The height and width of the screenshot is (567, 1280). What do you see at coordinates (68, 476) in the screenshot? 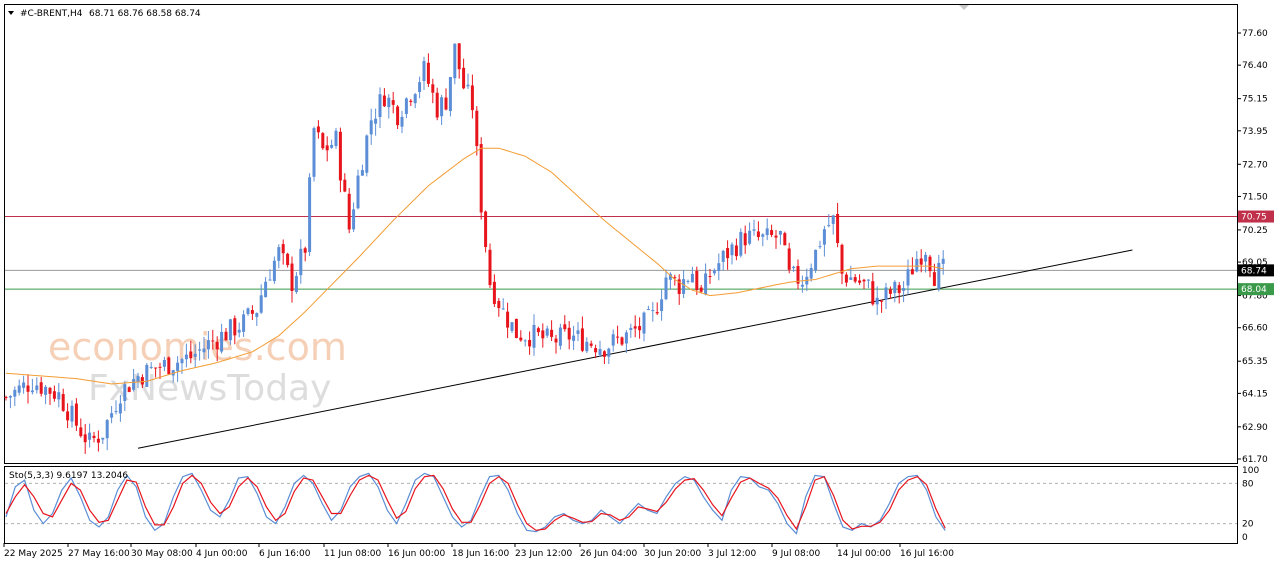
I see `oscillator-label: Sto(5,3,3) 9.6197 13.2046` at bounding box center [68, 476].